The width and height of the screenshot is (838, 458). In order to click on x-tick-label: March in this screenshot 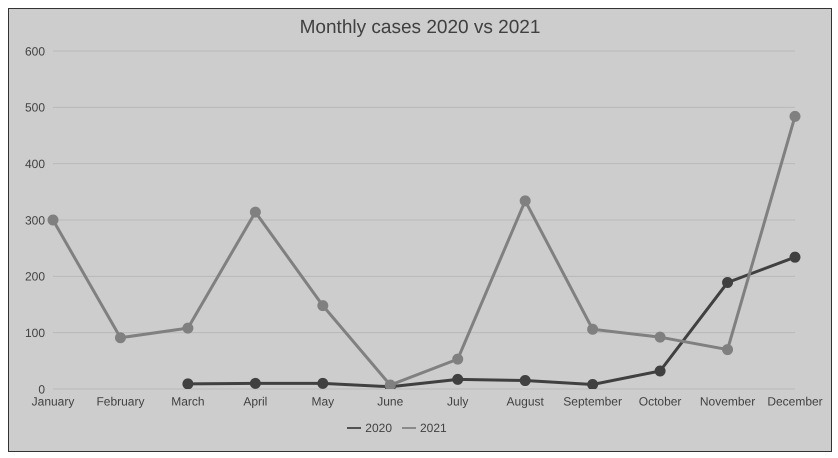, I will do `click(188, 401)`.